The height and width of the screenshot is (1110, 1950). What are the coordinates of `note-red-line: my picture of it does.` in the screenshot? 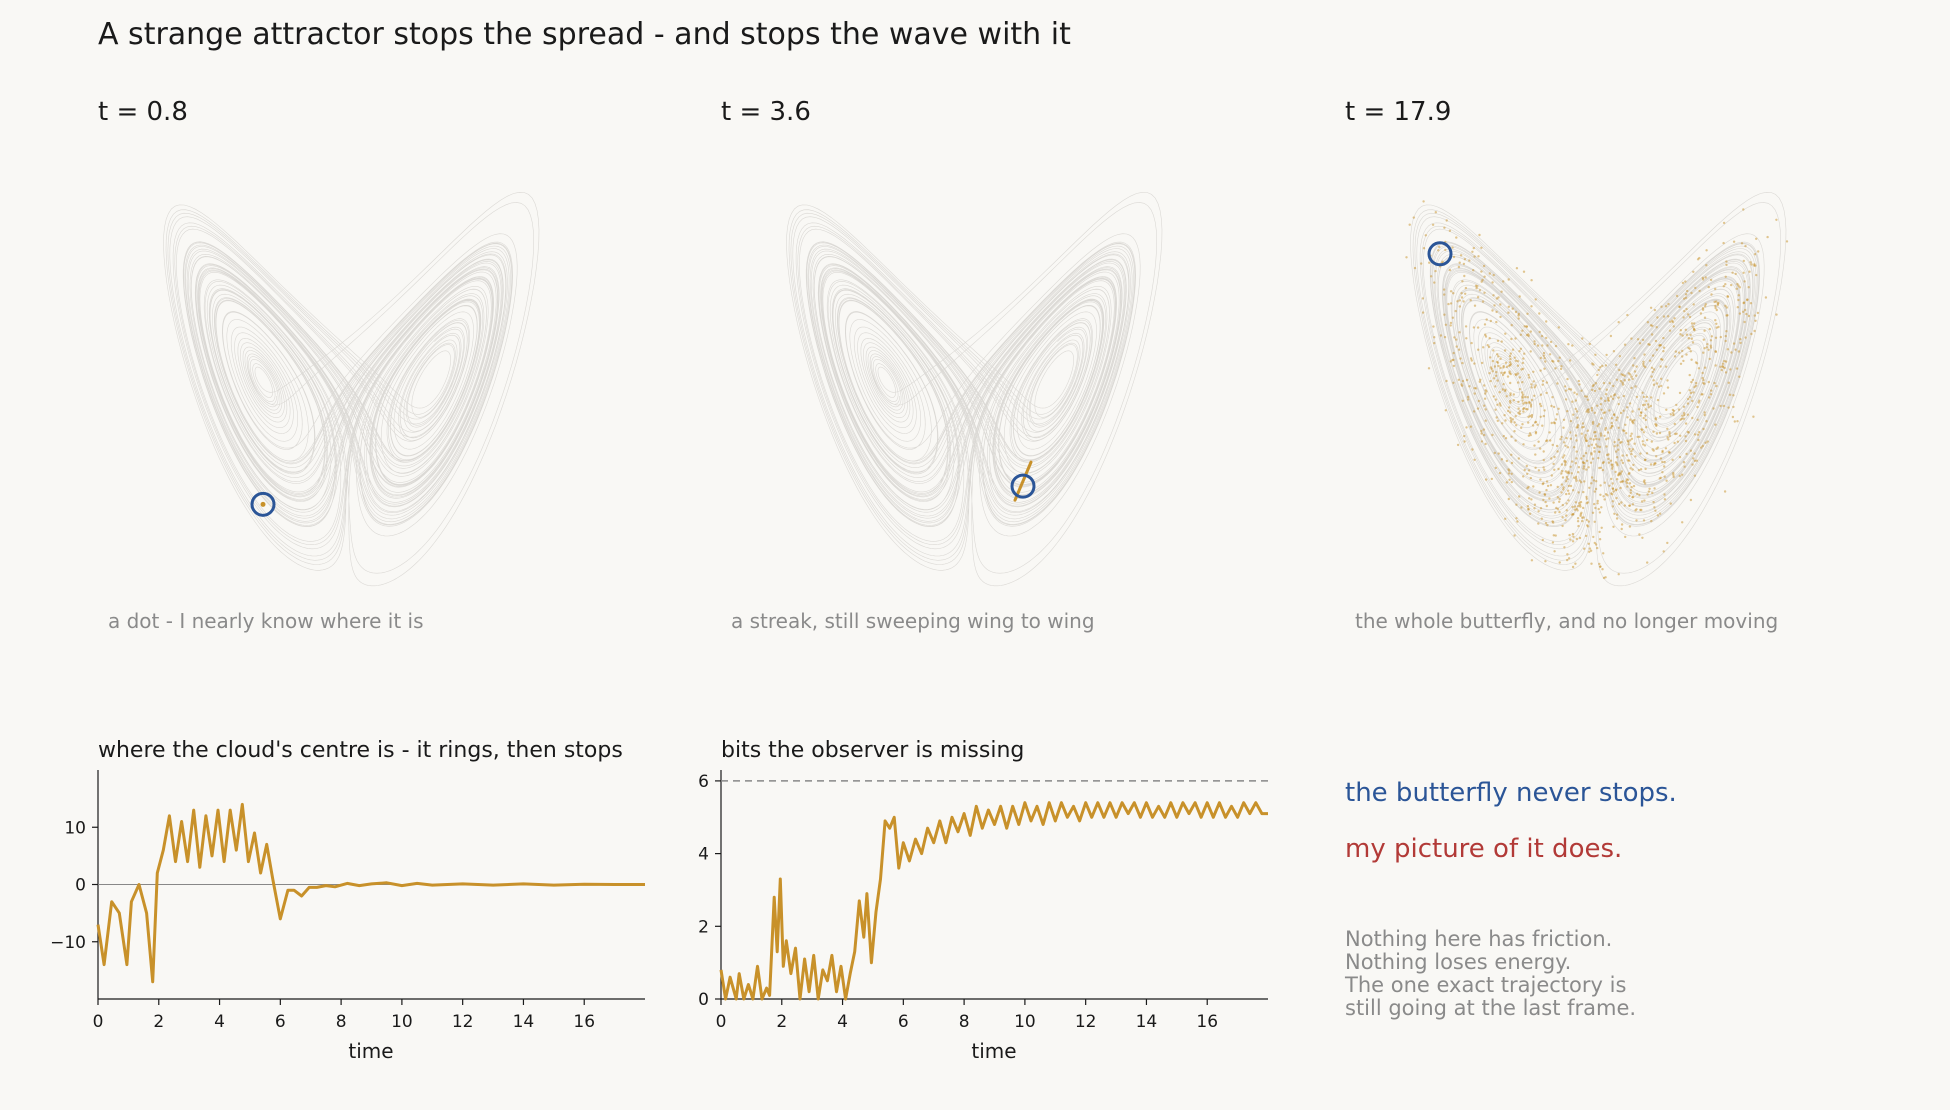 It's located at (1483, 849).